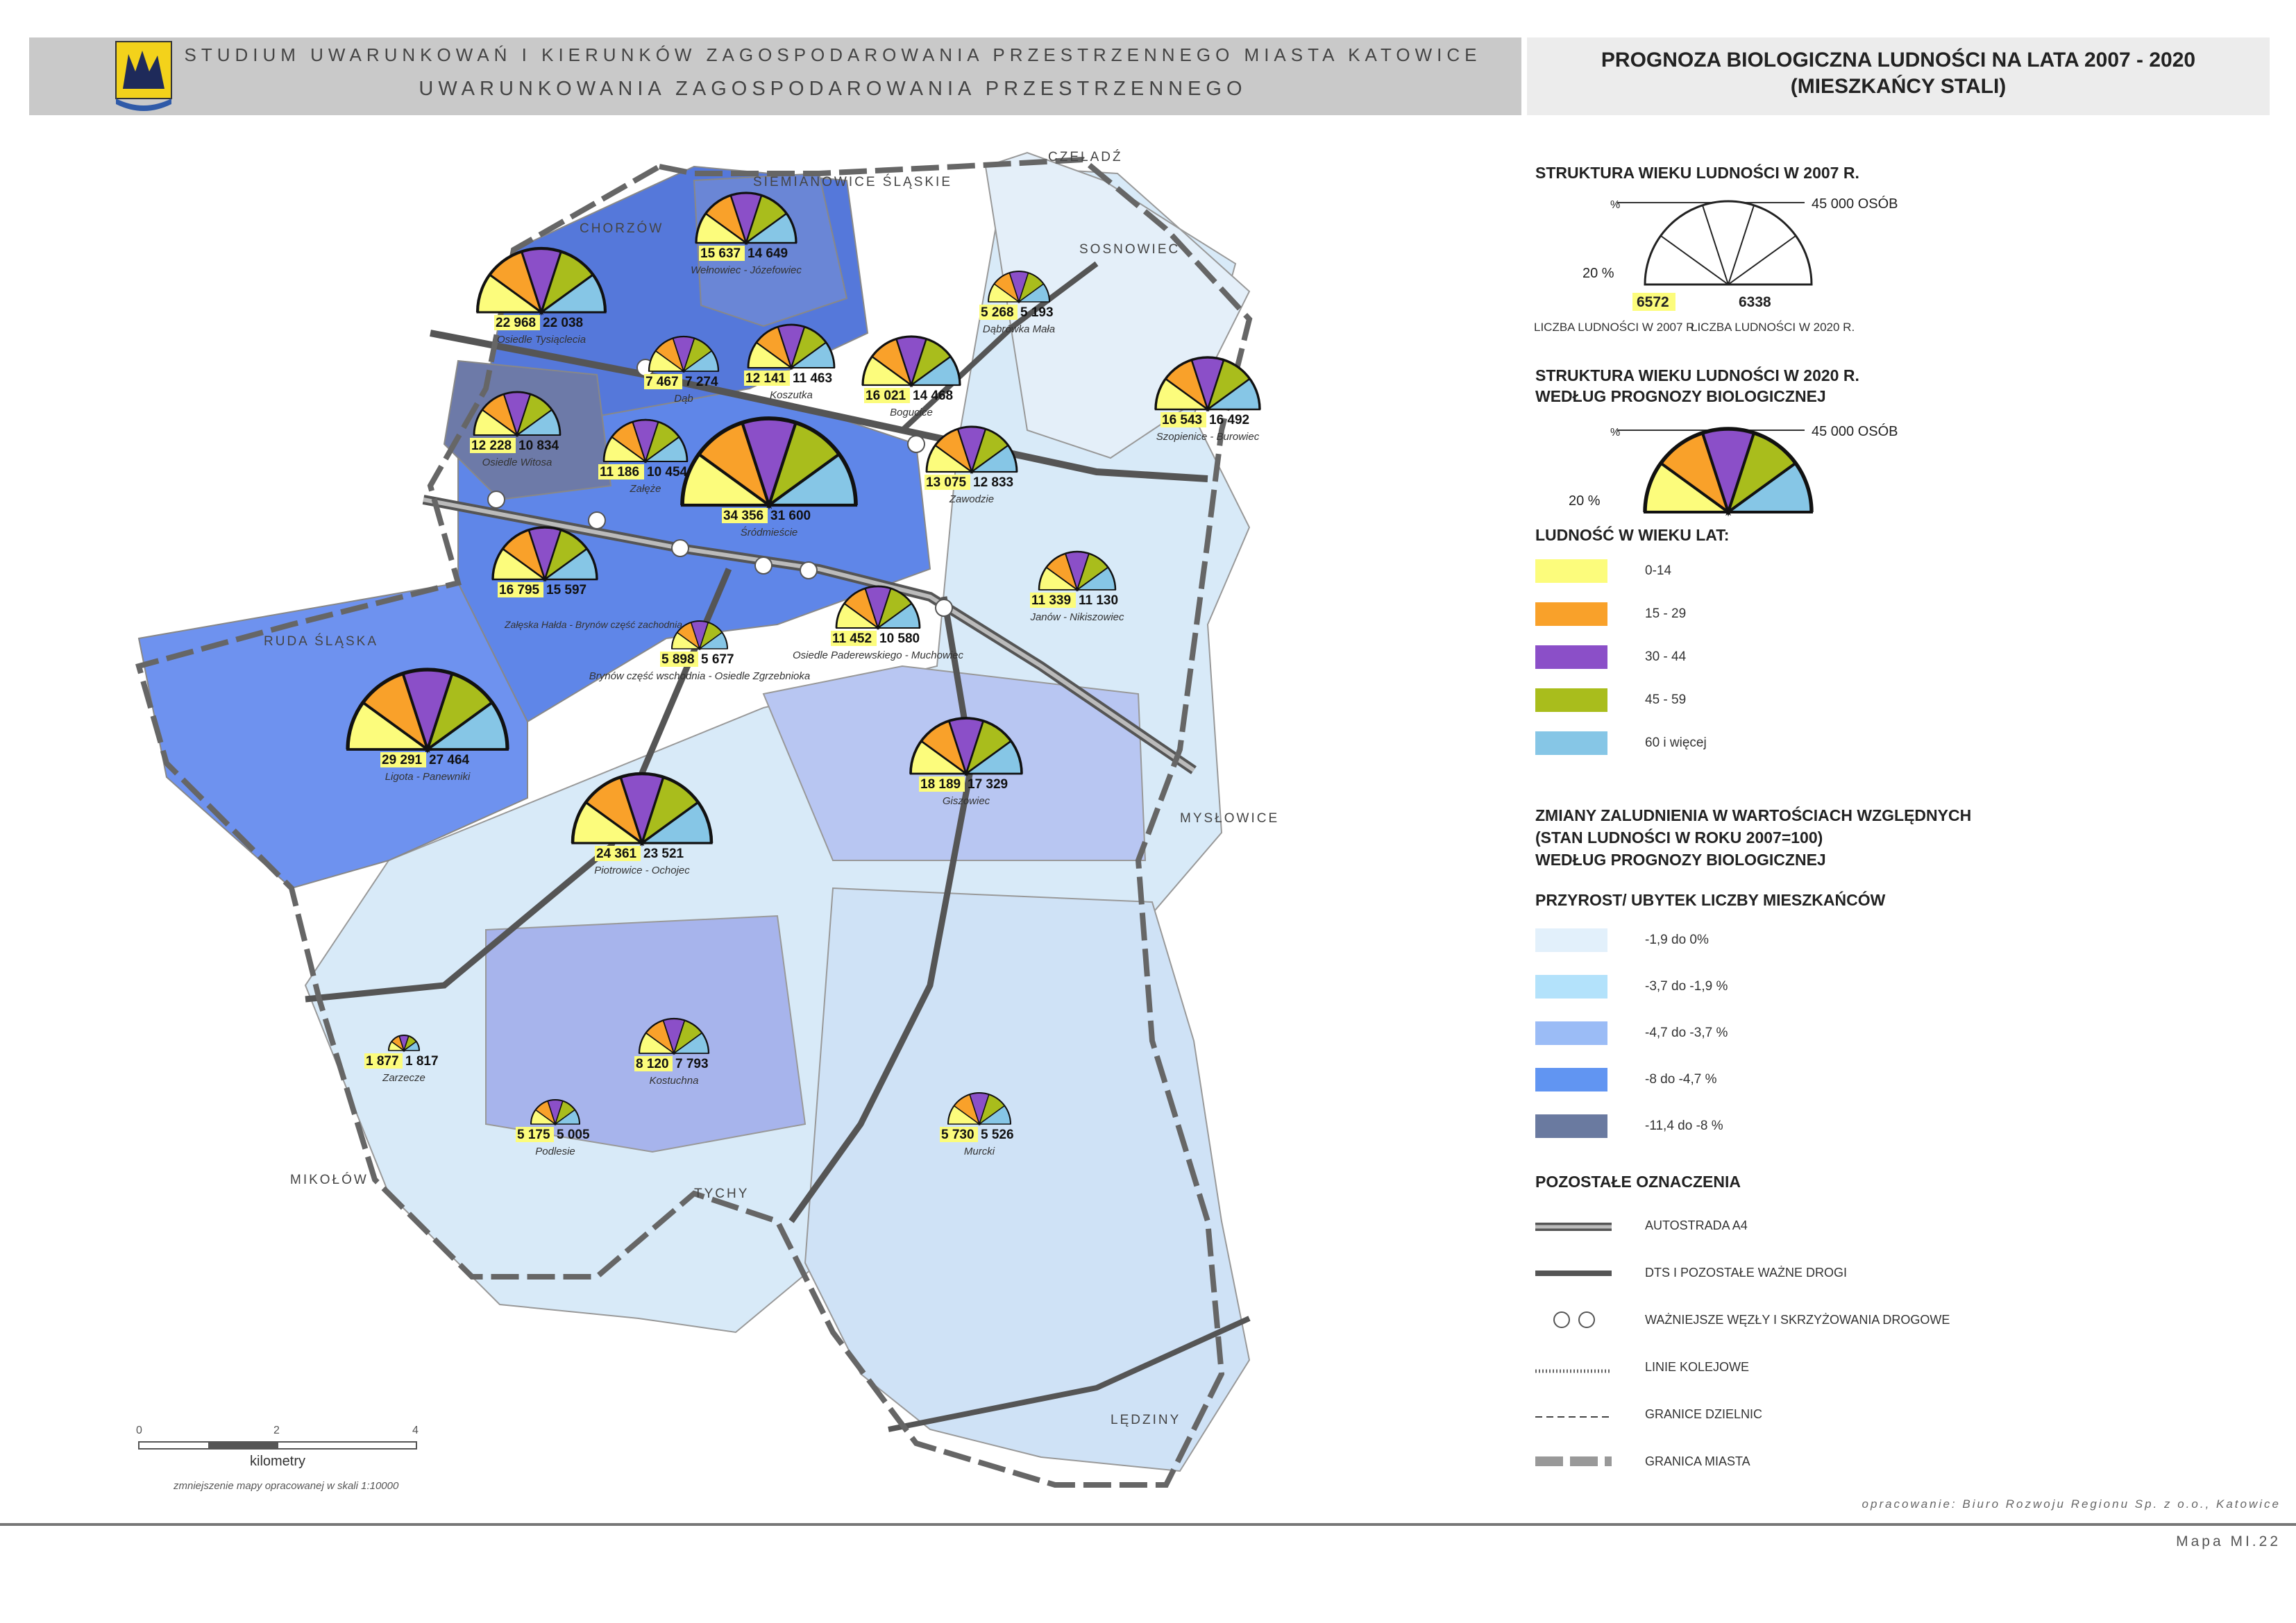 The height and width of the screenshot is (1623, 2296). I want to click on neighbor-label: MYSŁOWICE, so click(1230, 819).